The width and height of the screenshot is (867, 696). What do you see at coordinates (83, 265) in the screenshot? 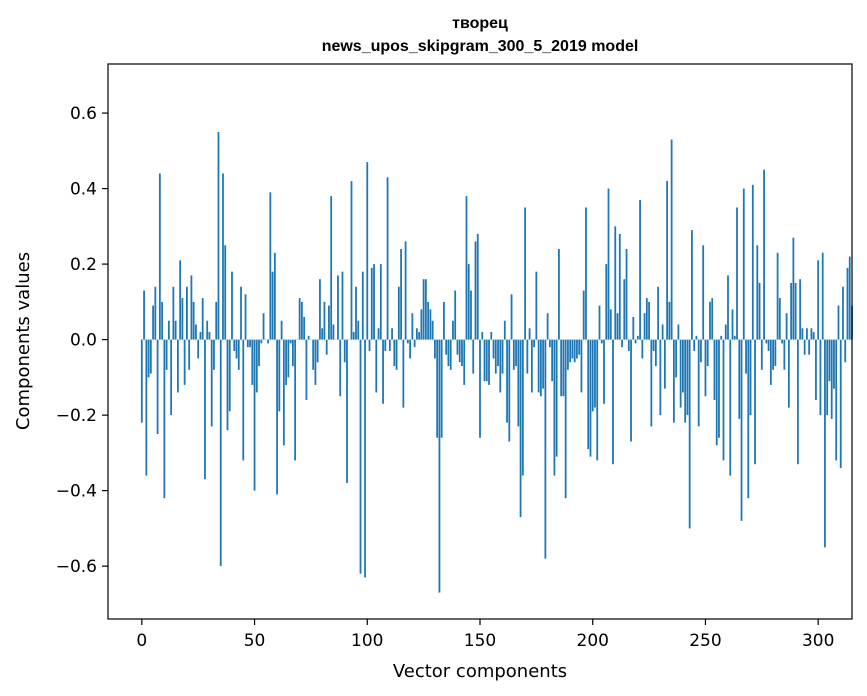
I see `y-tick-label: 0.2` at bounding box center [83, 265].